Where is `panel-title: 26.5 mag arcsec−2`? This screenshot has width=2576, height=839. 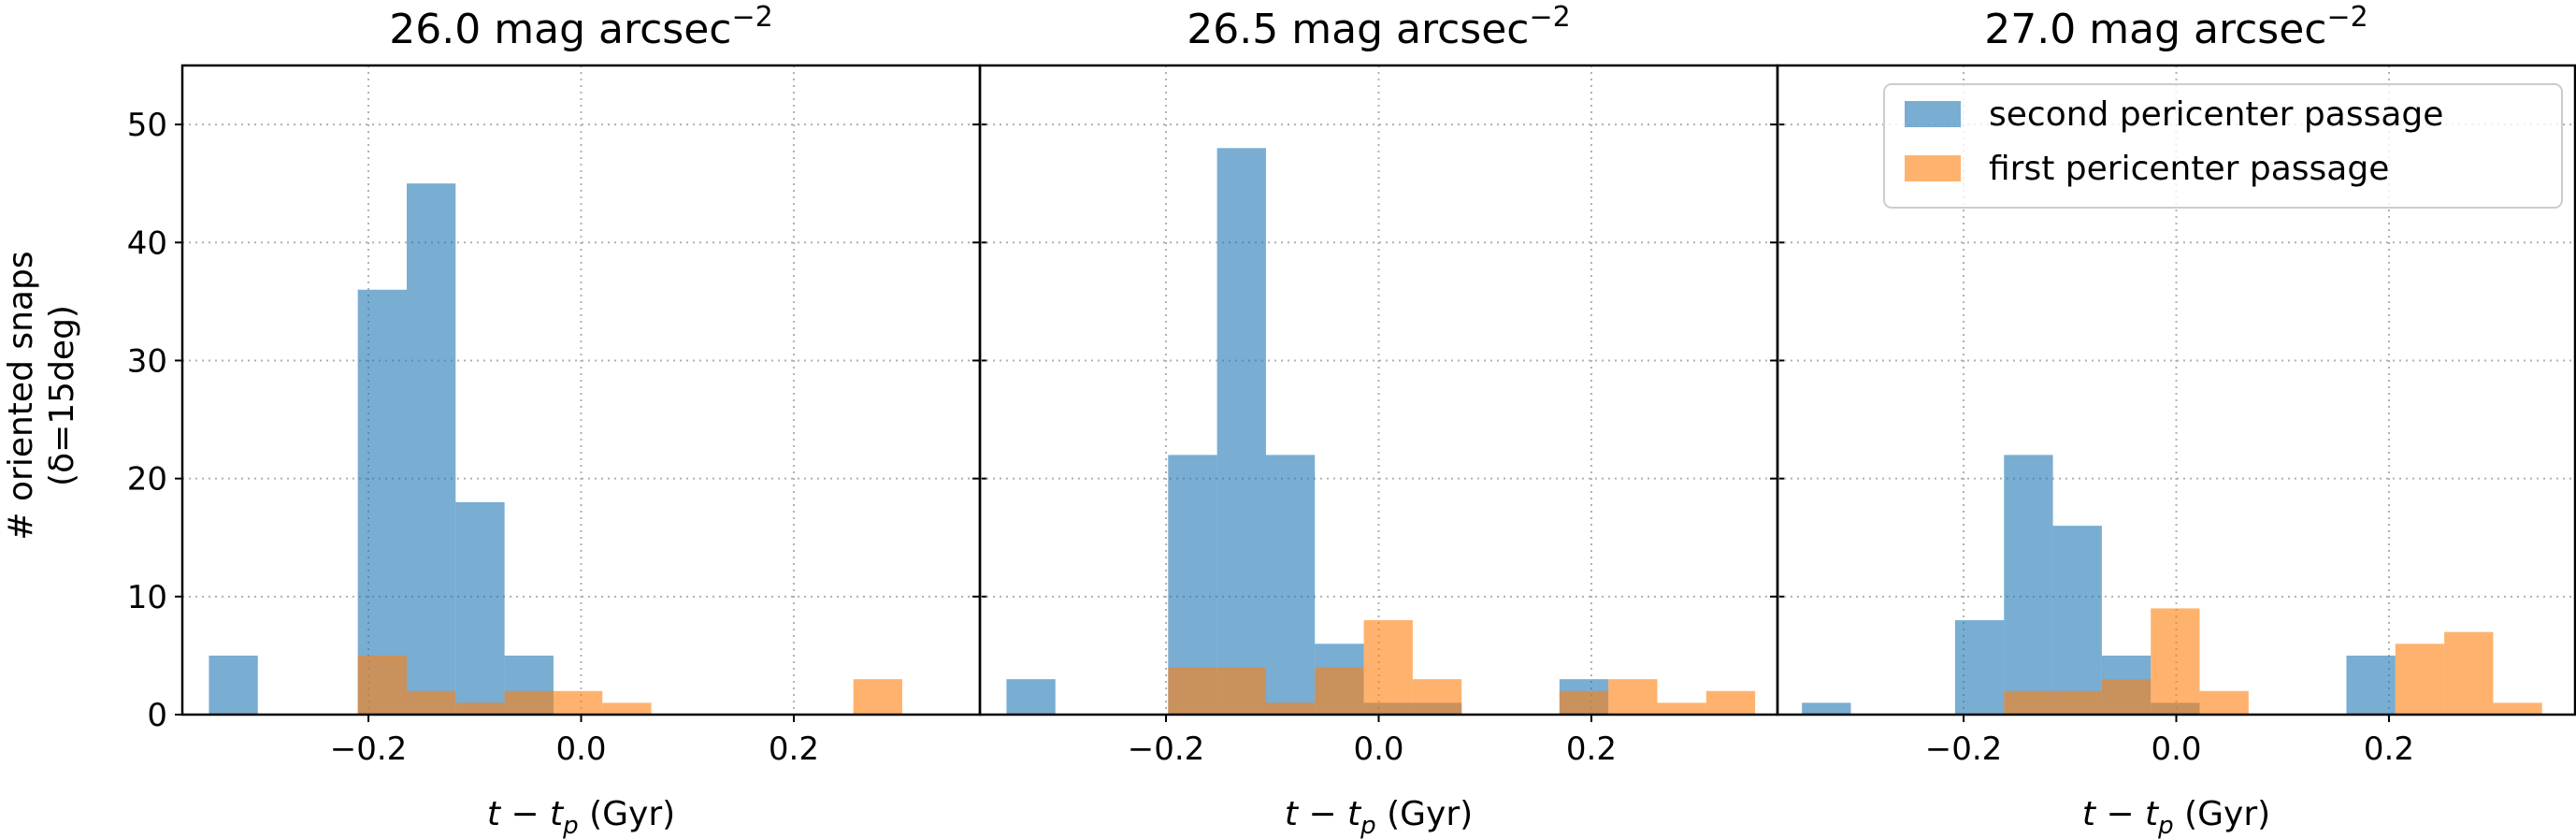 panel-title: 26.5 mag arcsec−2 is located at coordinates (1378, 27).